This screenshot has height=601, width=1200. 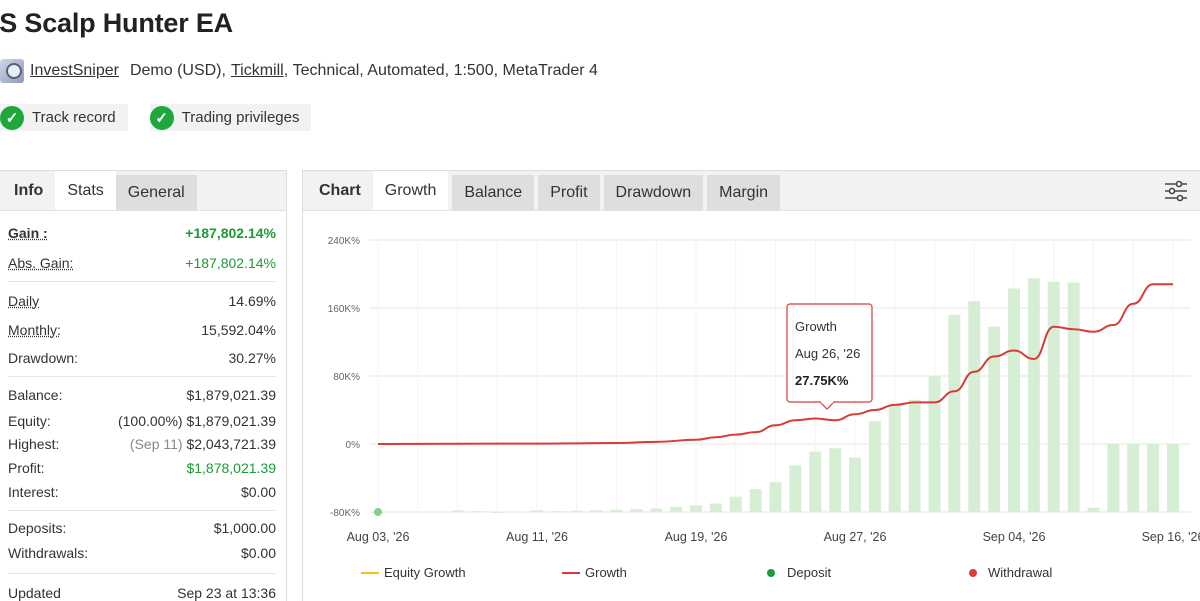 I want to click on stat-drawdown: Drawdown: 30.27%, so click(x=142, y=358).